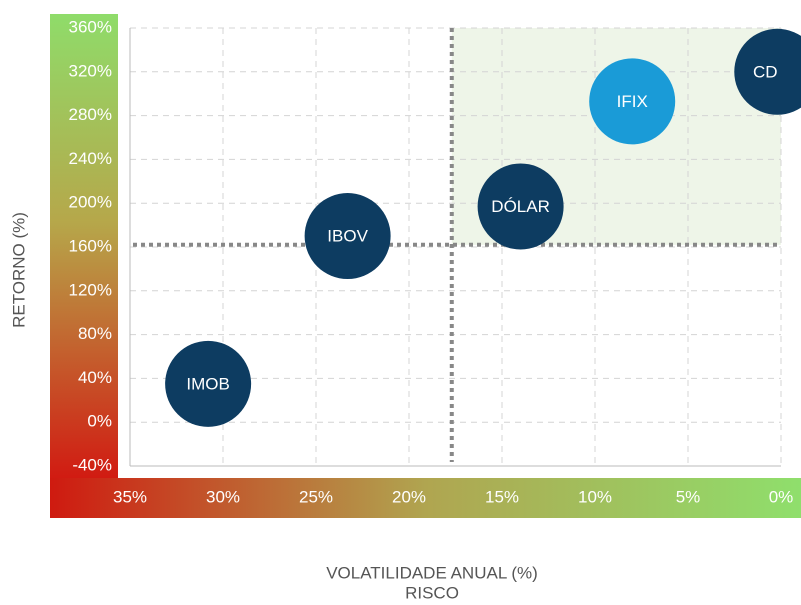 This screenshot has height=605, width=801. I want to click on bubble-label: CD, so click(765, 71).